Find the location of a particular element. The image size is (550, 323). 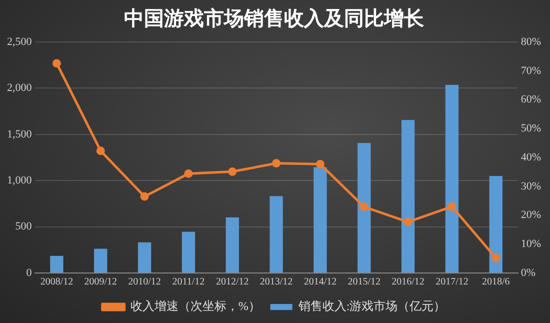

x-tick-label: 2009/12 is located at coordinates (101, 282).